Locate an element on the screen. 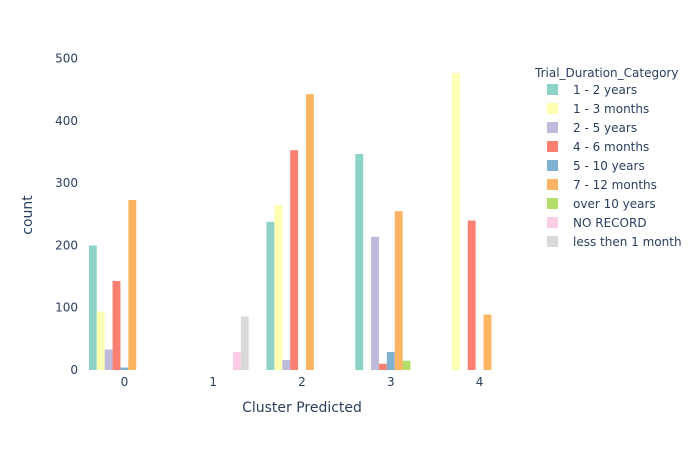  legend-label: NO RECORD is located at coordinates (610, 223).